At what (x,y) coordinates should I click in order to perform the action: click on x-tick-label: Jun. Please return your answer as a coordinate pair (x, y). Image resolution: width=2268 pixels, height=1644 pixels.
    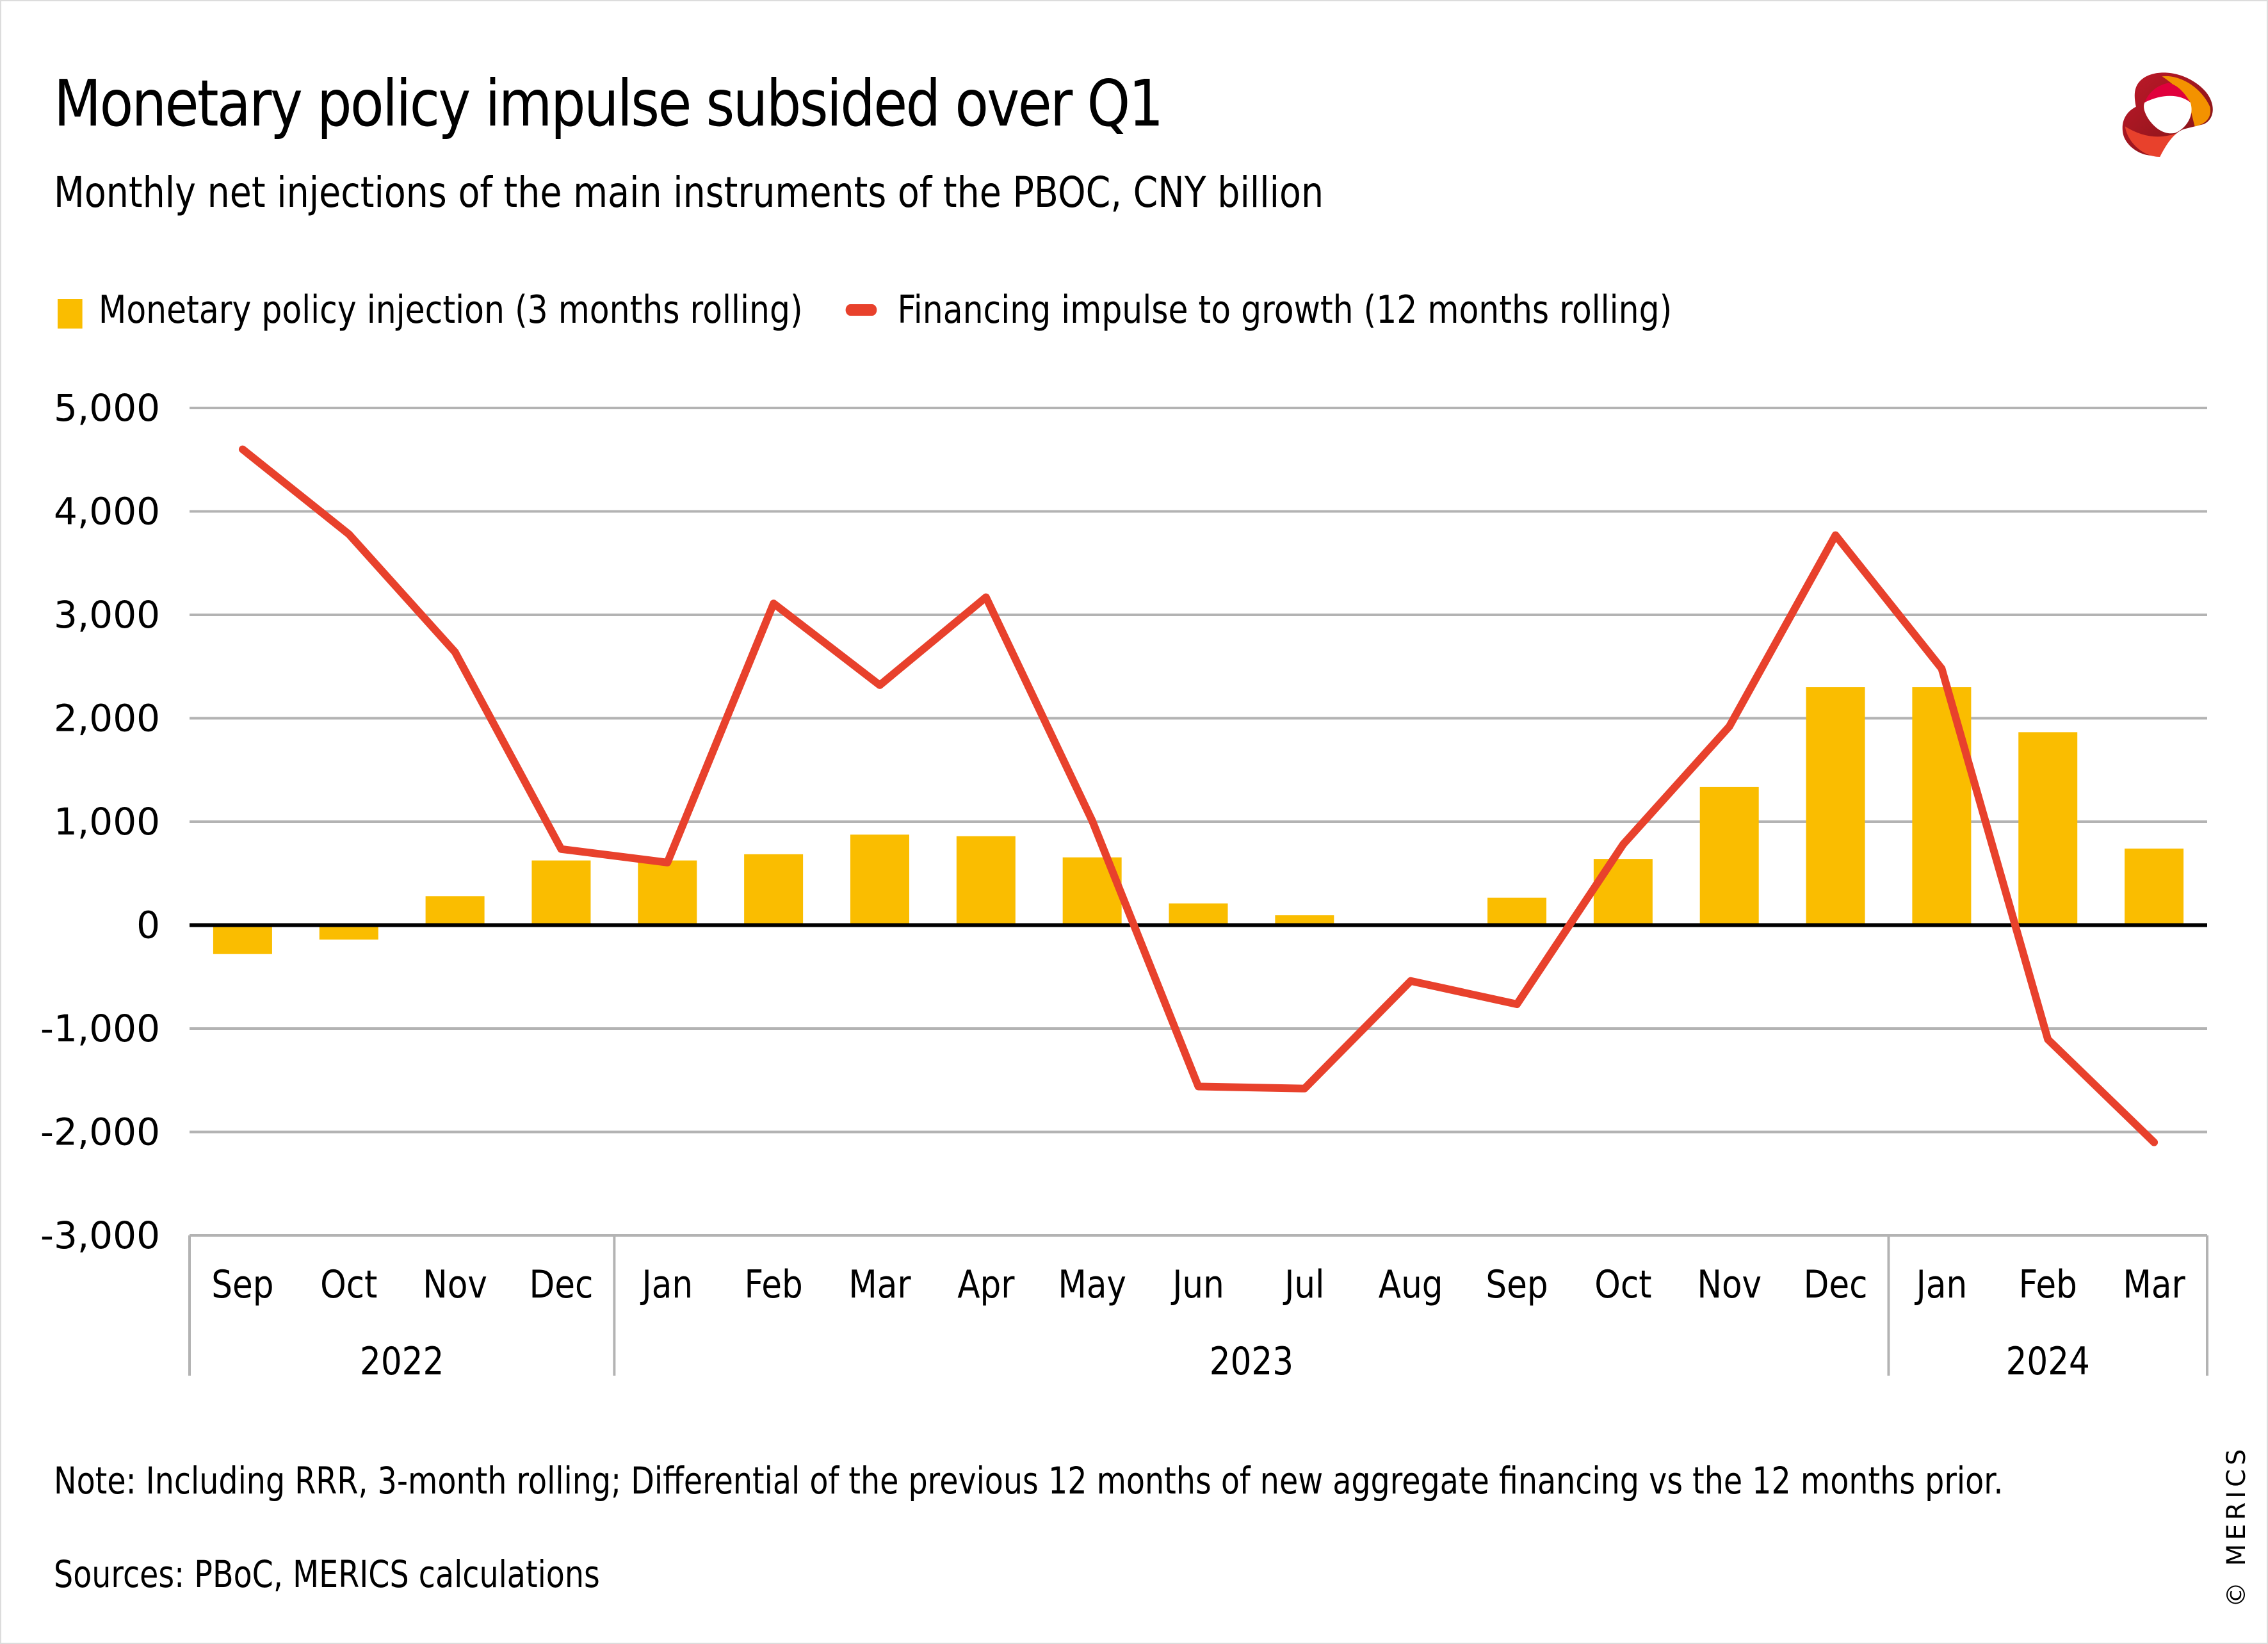
    Looking at the image, I should click on (1197, 1284).